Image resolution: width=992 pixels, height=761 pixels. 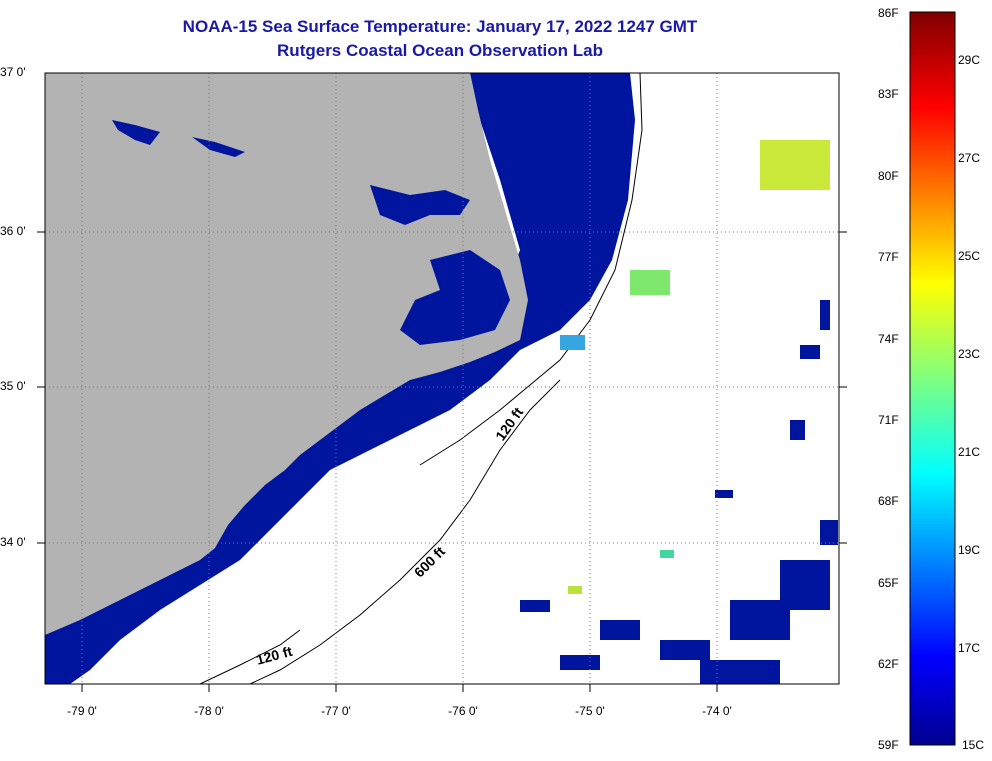 What do you see at coordinates (455, 297) in the screenshot?
I see `pamlico-sound` at bounding box center [455, 297].